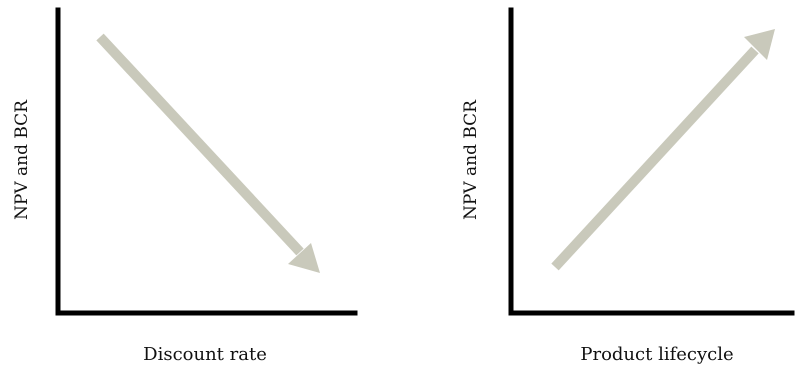 This screenshot has width=796, height=366. What do you see at coordinates (471, 160) in the screenshot?
I see `right-y-axis-label: NPV and BCR` at bounding box center [471, 160].